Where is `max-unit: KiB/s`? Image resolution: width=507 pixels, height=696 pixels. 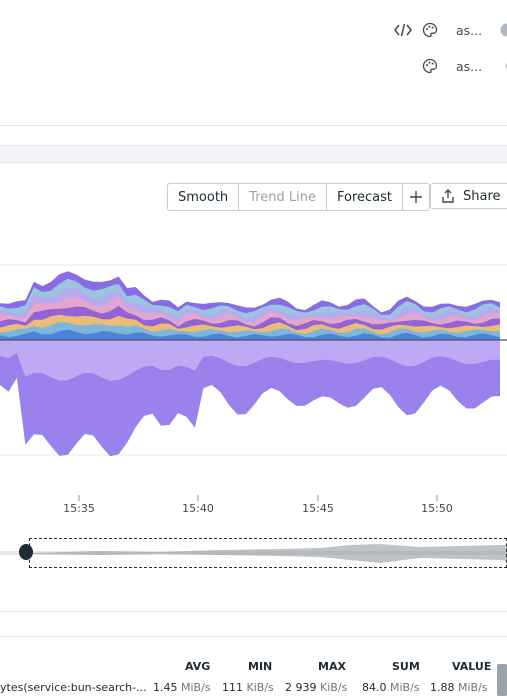 max-unit: KiB/s is located at coordinates (334, 687).